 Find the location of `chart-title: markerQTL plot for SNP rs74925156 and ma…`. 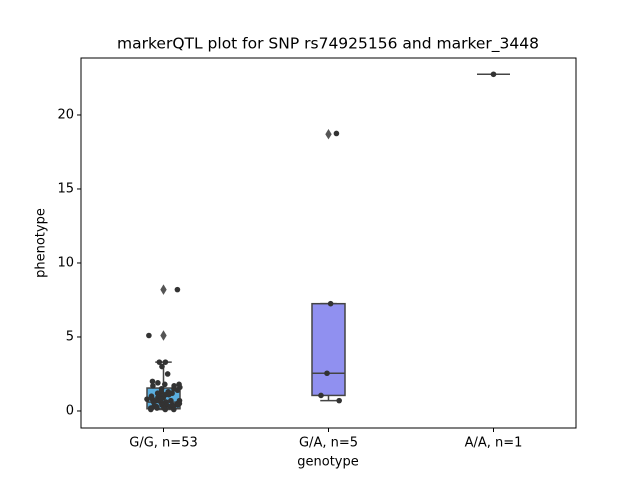

chart-title: markerQTL plot for SNP rs74925156 and ma… is located at coordinates (328, 44).